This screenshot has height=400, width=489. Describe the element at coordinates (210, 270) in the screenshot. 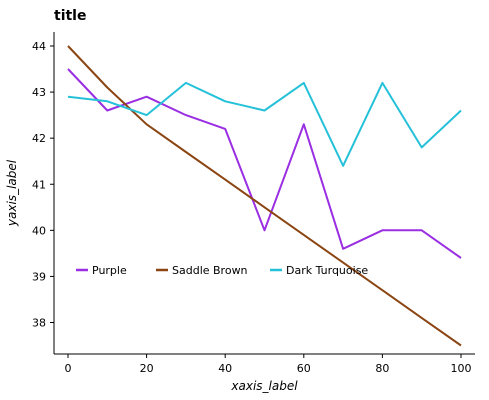

I see `legend-label-saddle-brown: Saddle Brown` at that location.